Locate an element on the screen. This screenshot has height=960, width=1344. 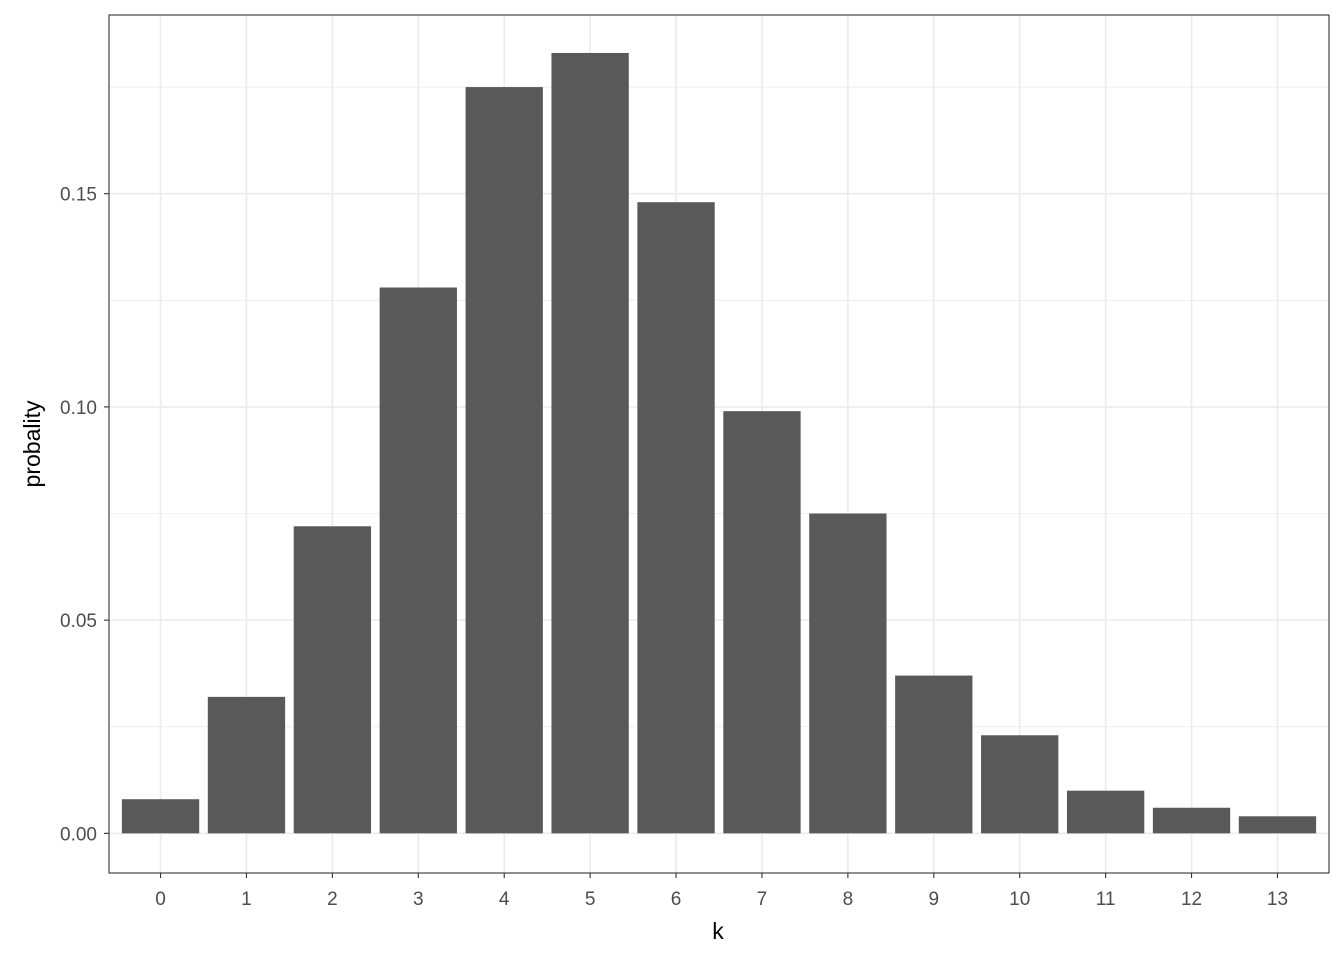
x-tick-label: 5 is located at coordinates (590, 899).